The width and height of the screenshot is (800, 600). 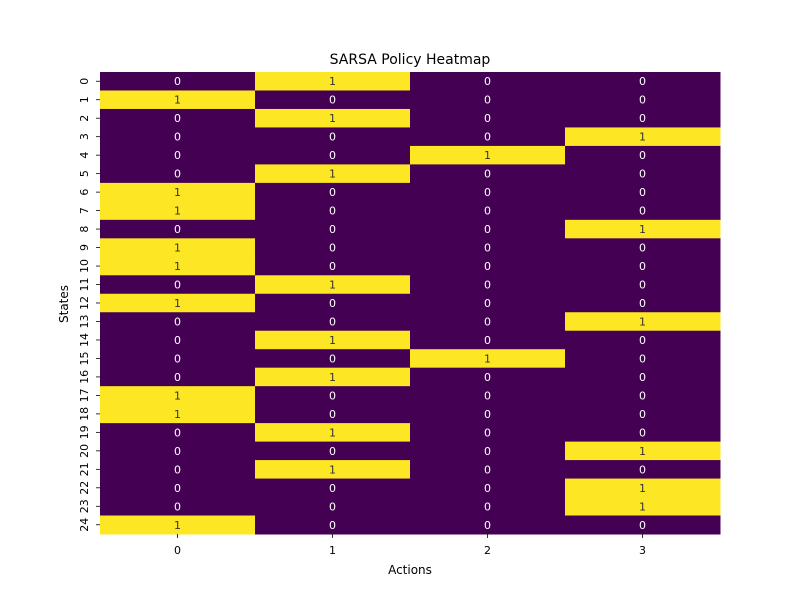 I want to click on y-tick-label: 15, so click(x=84, y=358).